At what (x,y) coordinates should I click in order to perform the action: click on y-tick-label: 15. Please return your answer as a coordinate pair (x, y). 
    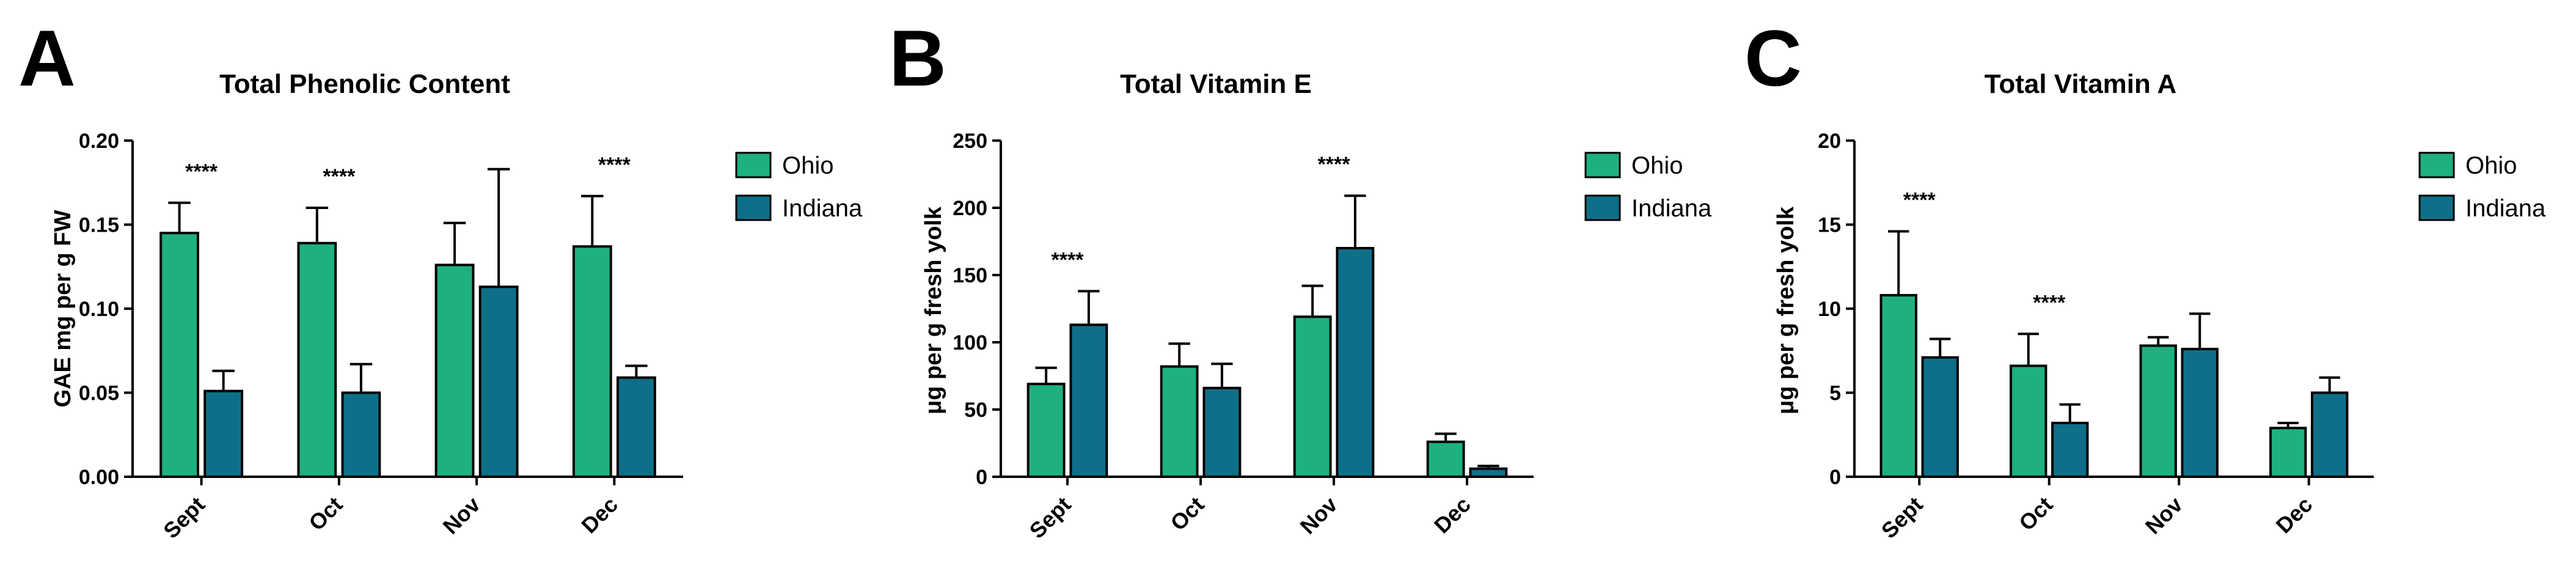
    Looking at the image, I should click on (1829, 226).